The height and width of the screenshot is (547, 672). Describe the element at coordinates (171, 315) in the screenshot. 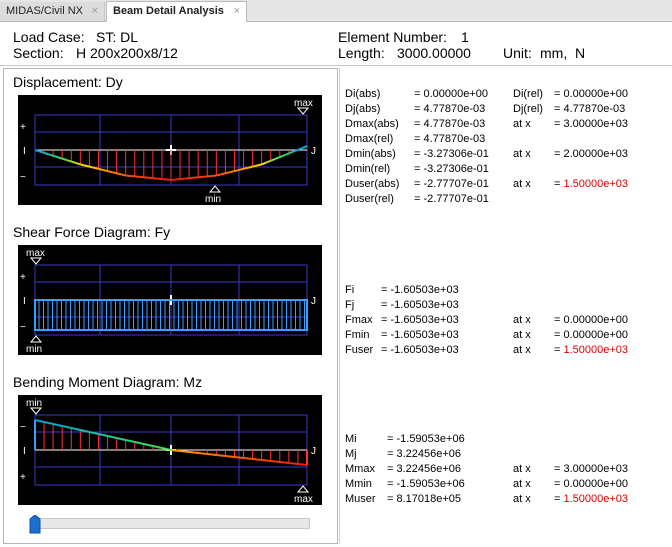

I see `shear-curve` at that location.